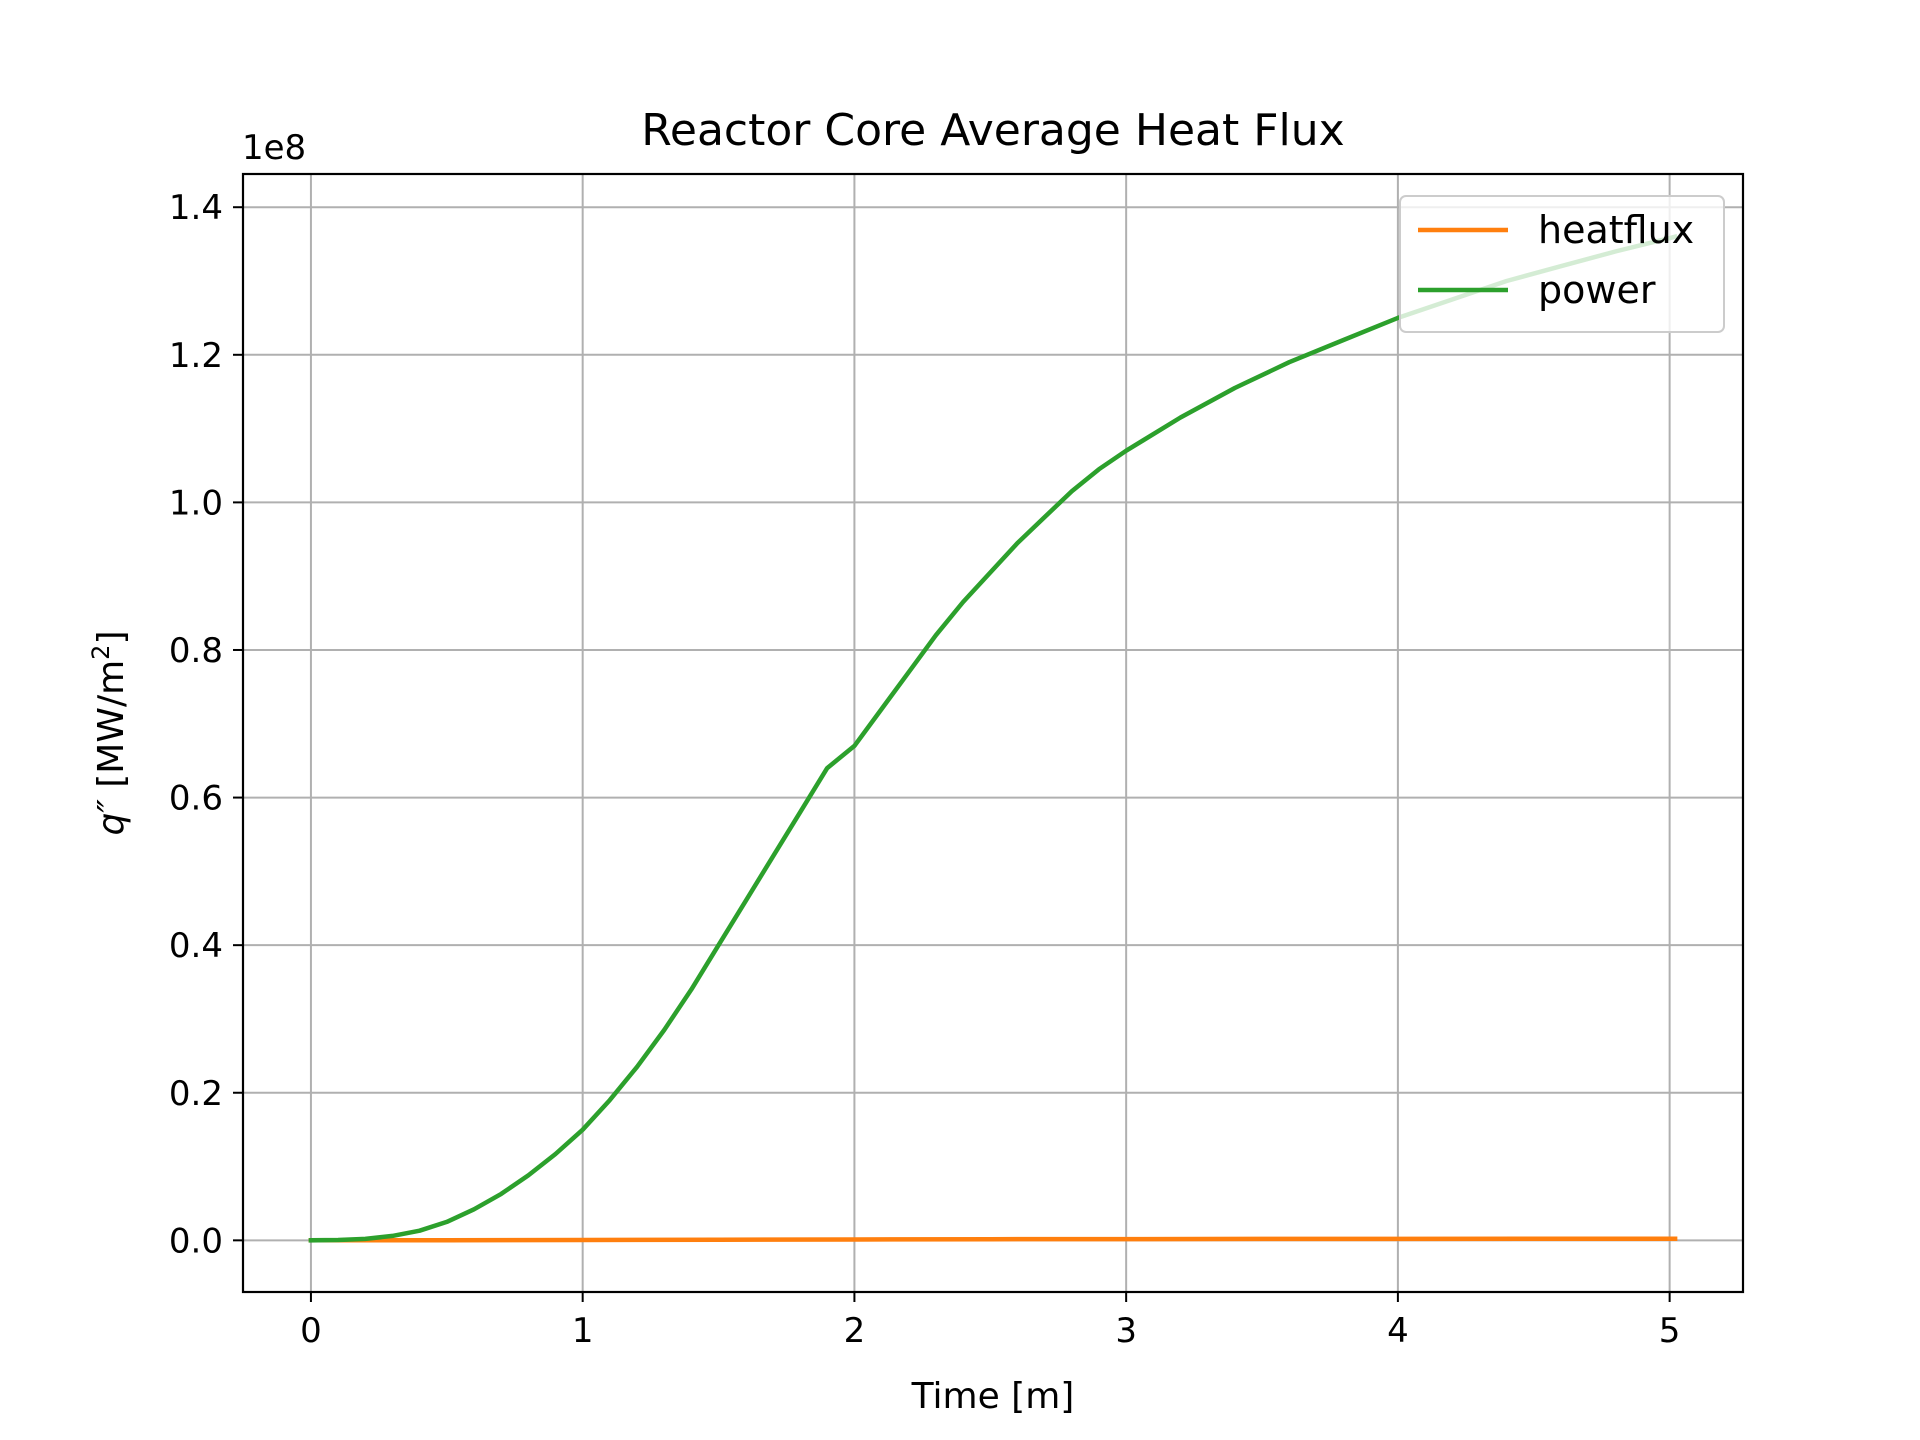  I want to click on x-tick-label-2: 2, so click(855, 1331).